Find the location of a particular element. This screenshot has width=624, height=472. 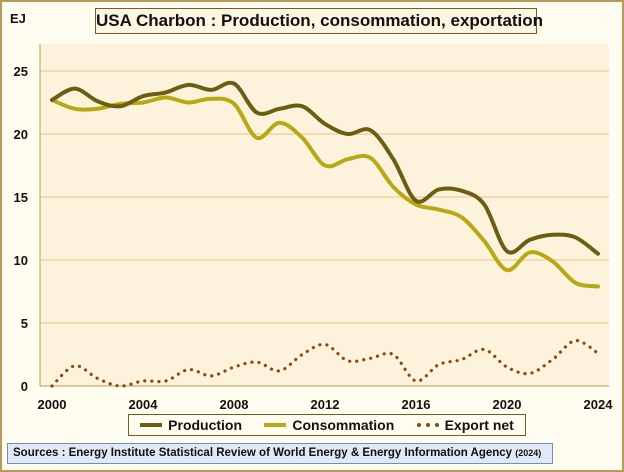

y-tick-label: 20 is located at coordinates (21, 134).